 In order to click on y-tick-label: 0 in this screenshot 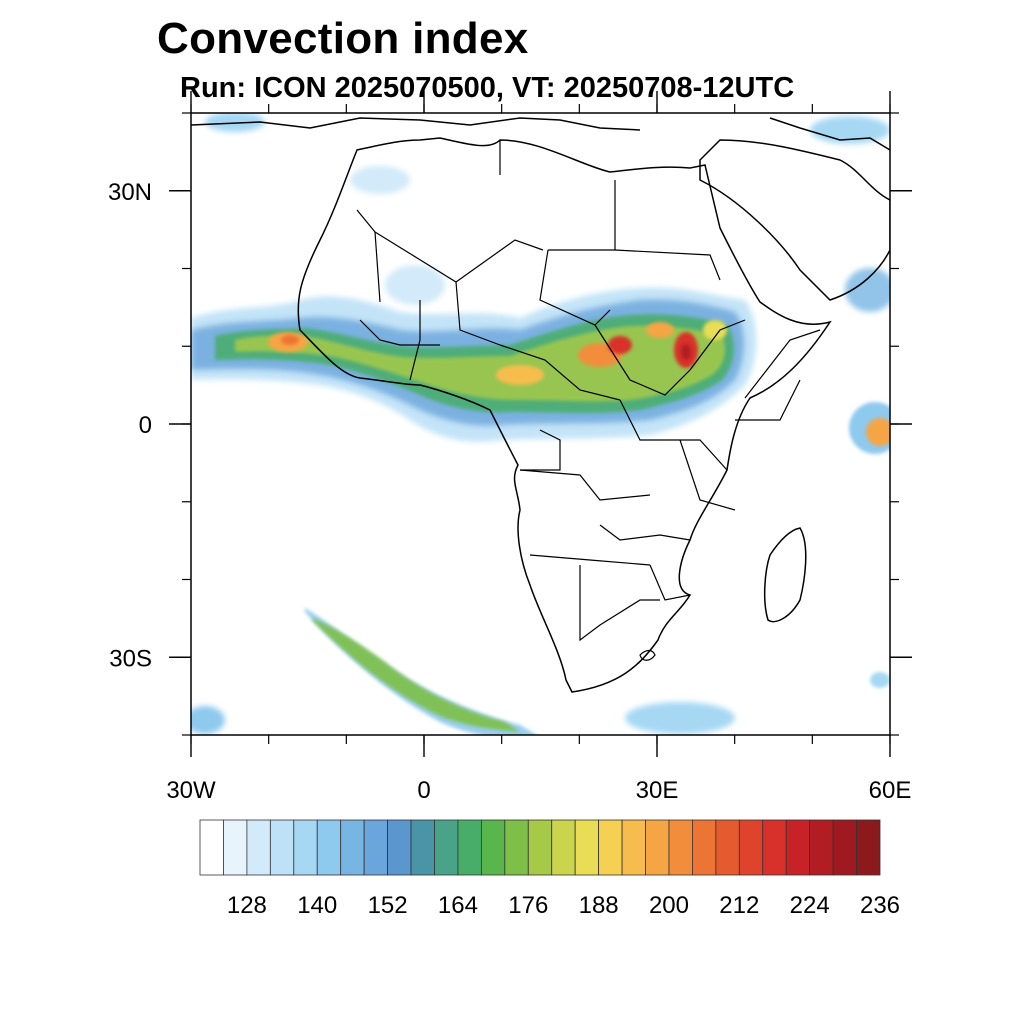, I will do `click(145, 425)`.